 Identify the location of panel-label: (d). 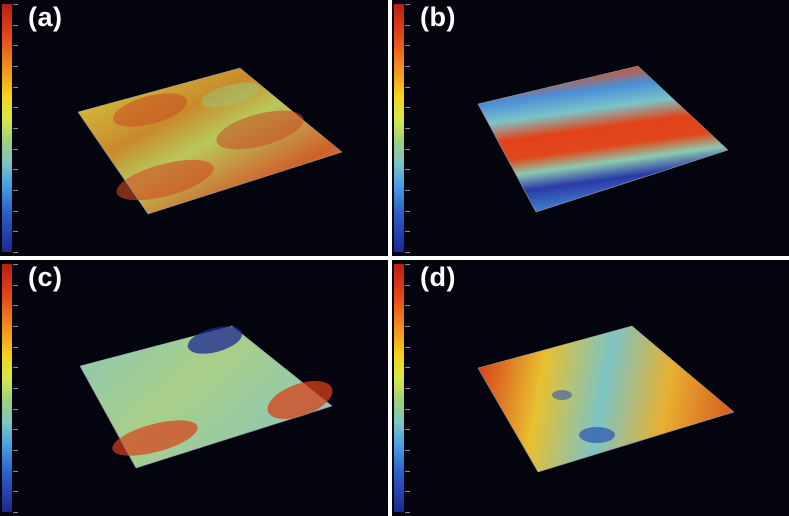
(438, 277).